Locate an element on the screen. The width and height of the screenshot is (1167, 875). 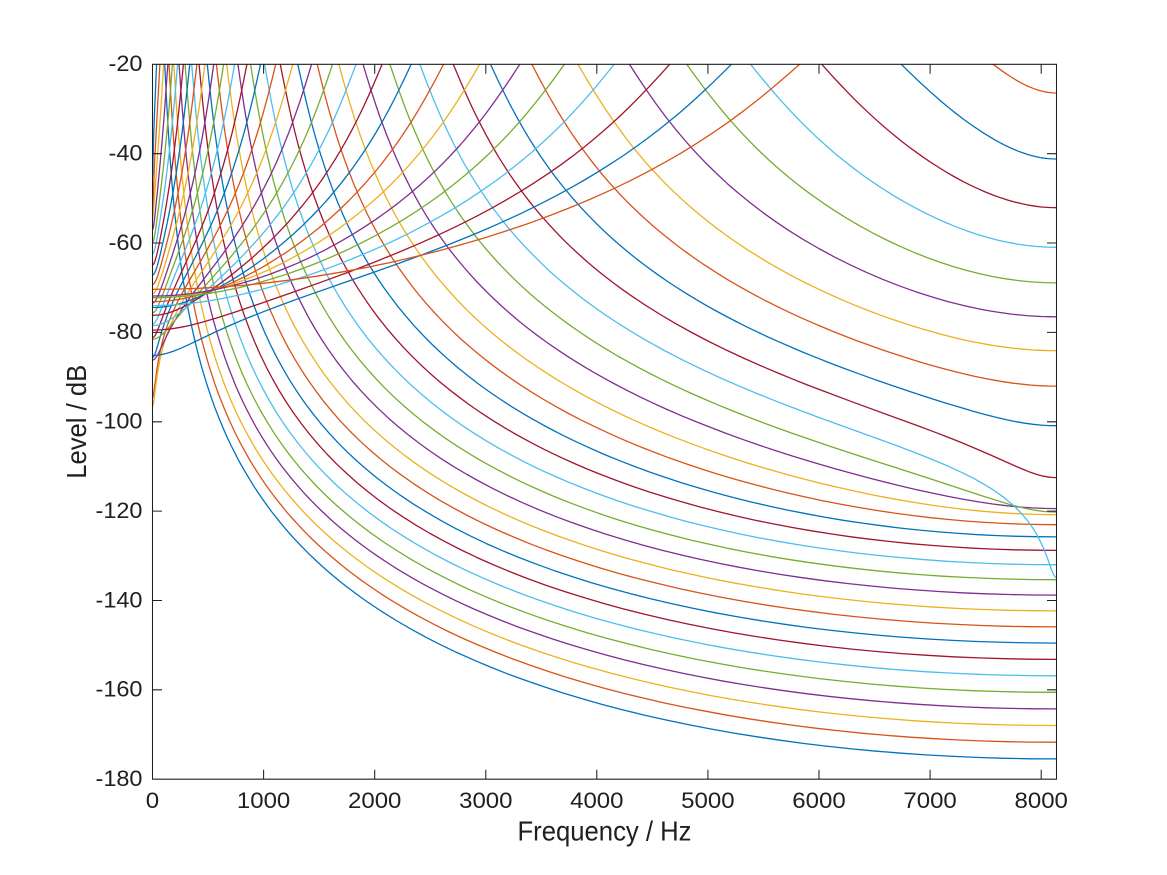
svg-text: -40 is located at coordinates (126, 153).